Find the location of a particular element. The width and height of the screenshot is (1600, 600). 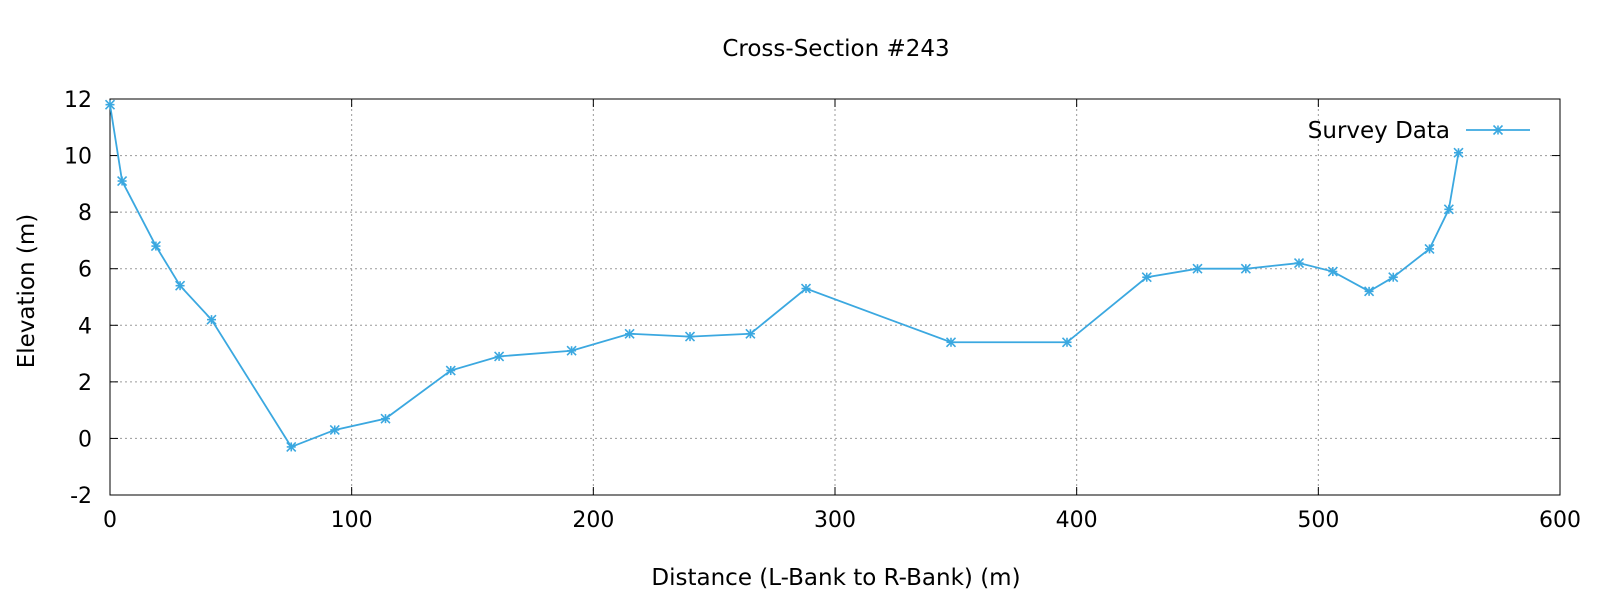

y-tick-label: 8 is located at coordinates (85, 213).